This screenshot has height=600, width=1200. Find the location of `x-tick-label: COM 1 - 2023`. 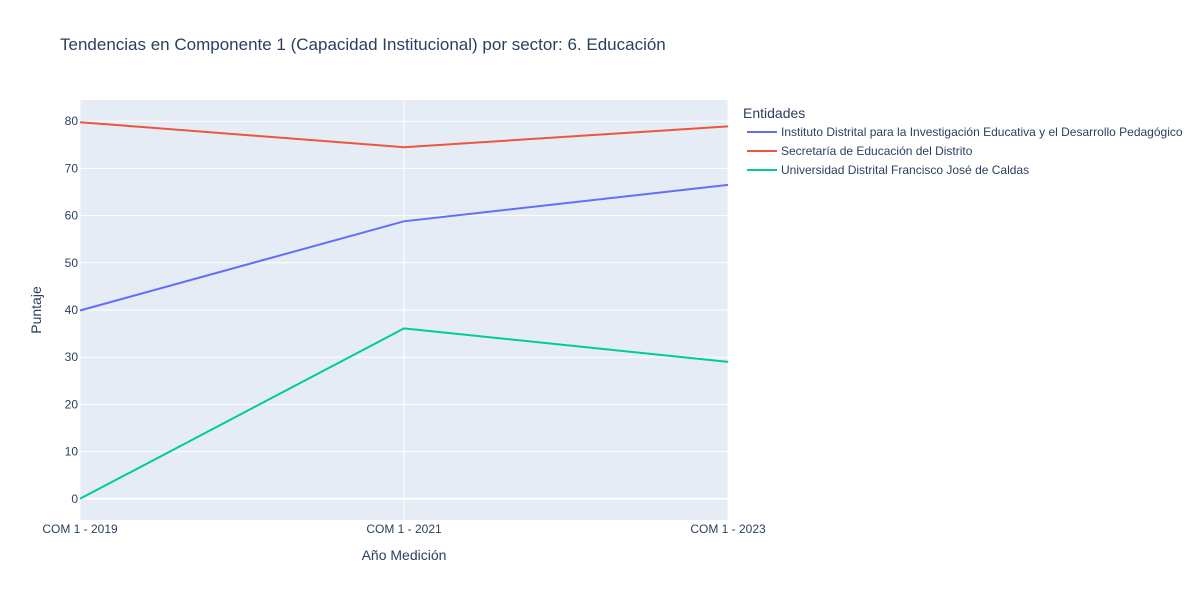

x-tick-label: COM 1 - 2023 is located at coordinates (728, 529).